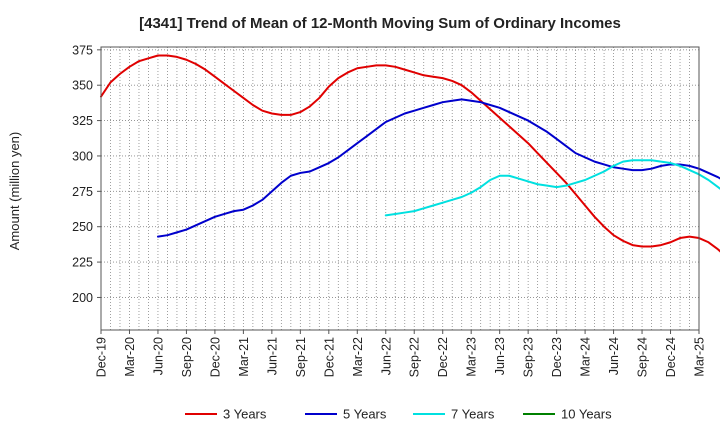  Describe the element at coordinates (671, 357) in the screenshot. I see `x-tick-label: Dec-24` at that location.